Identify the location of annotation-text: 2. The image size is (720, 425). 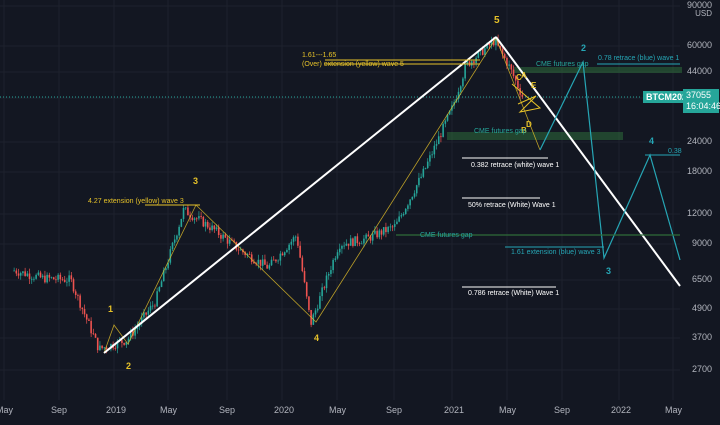
(128, 366).